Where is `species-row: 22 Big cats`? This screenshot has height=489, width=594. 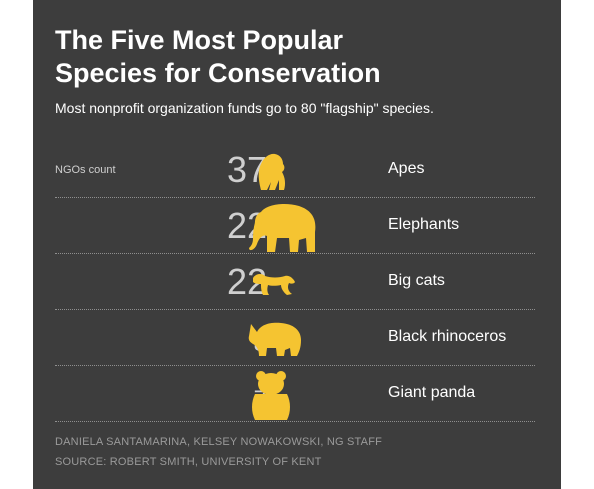 species-row: 22 Big cats is located at coordinates (295, 282).